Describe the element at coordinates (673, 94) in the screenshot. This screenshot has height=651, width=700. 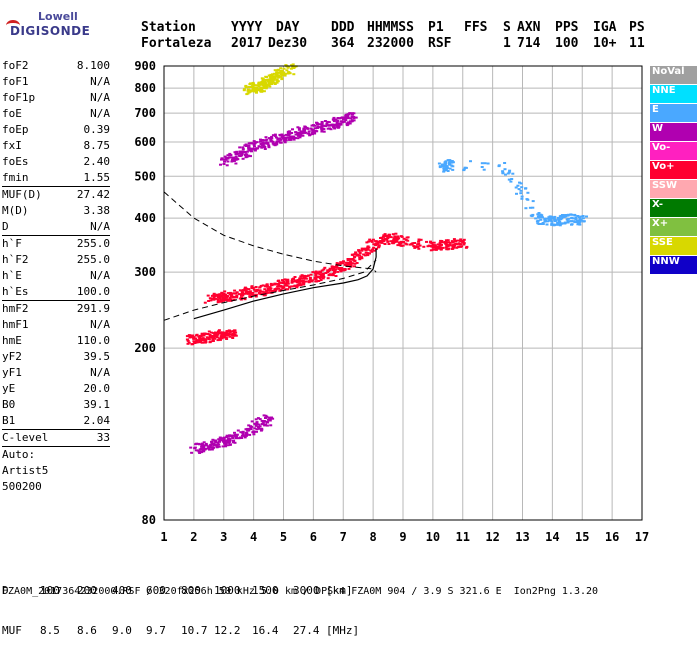
I see `legend-item-nne: NNE` at that location.